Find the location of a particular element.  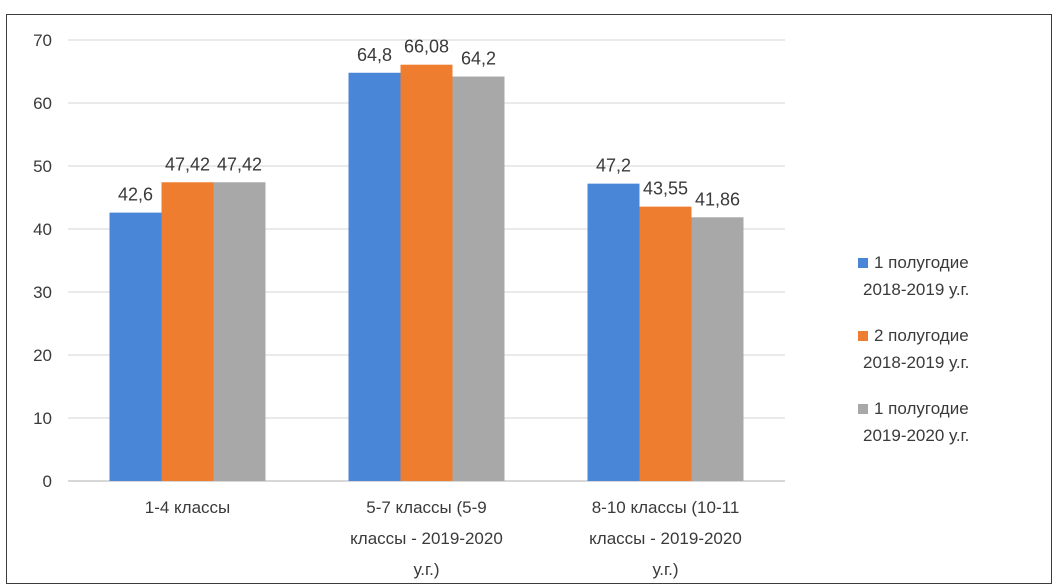

y-tick-label: 60 is located at coordinates (42, 103).